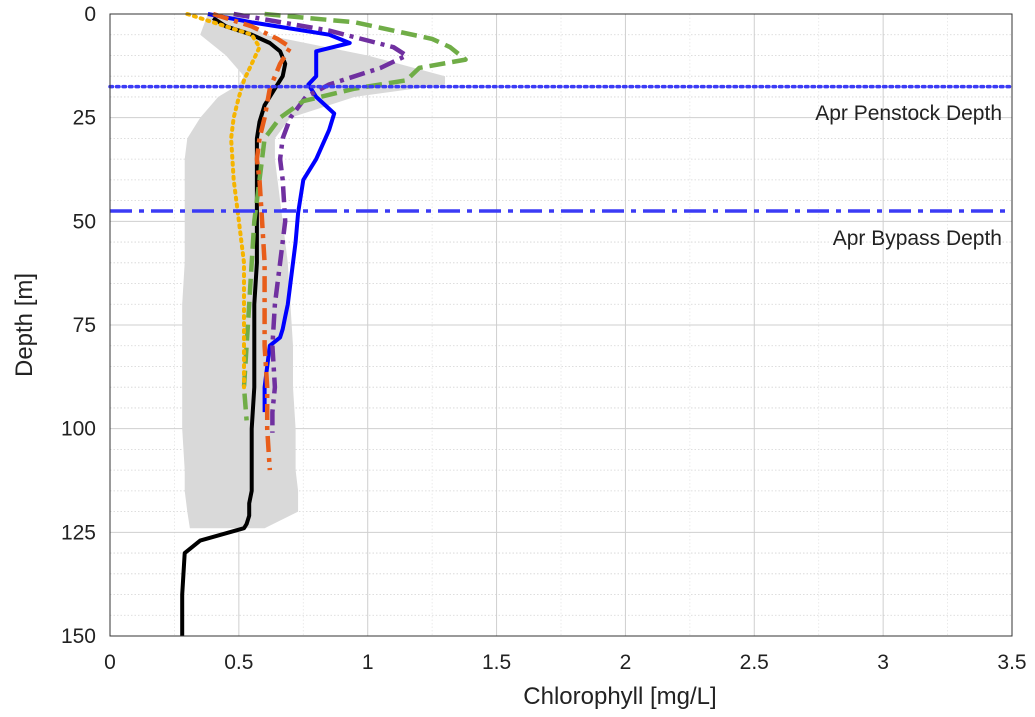 This screenshot has height=717, width=1035. I want to click on x-tick-label: 0, so click(110, 662).